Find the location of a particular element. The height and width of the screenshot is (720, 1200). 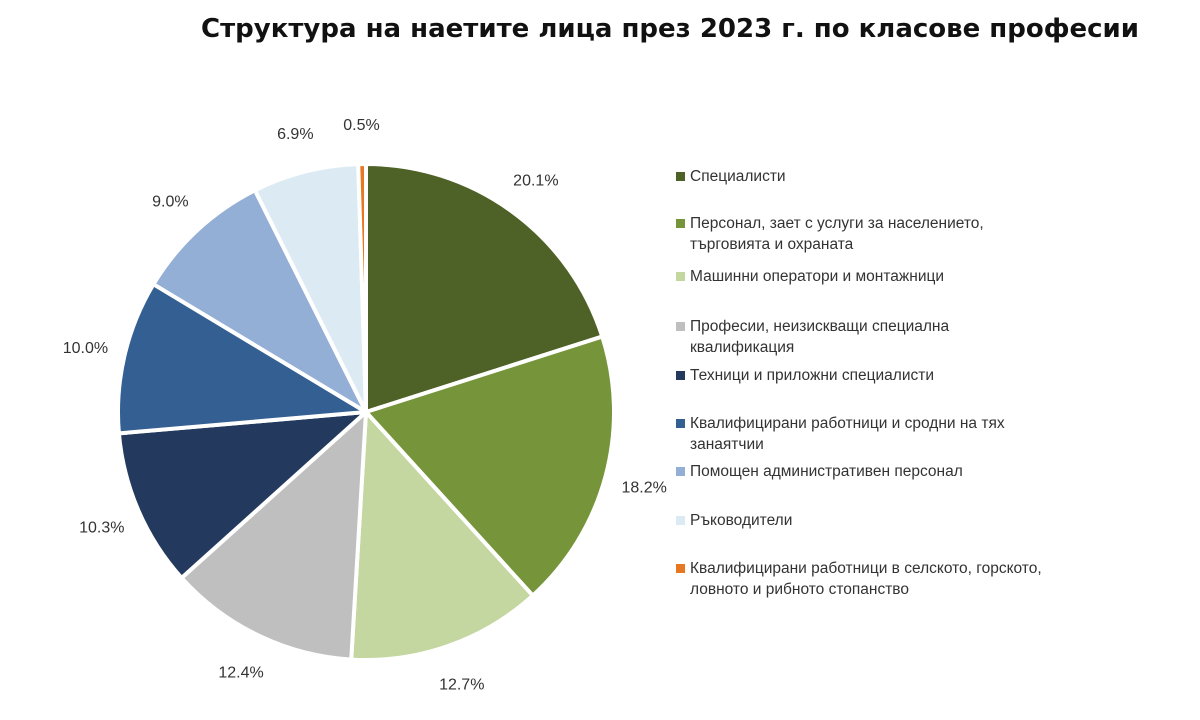

slice-data-label: 9.0% is located at coordinates (170, 202).